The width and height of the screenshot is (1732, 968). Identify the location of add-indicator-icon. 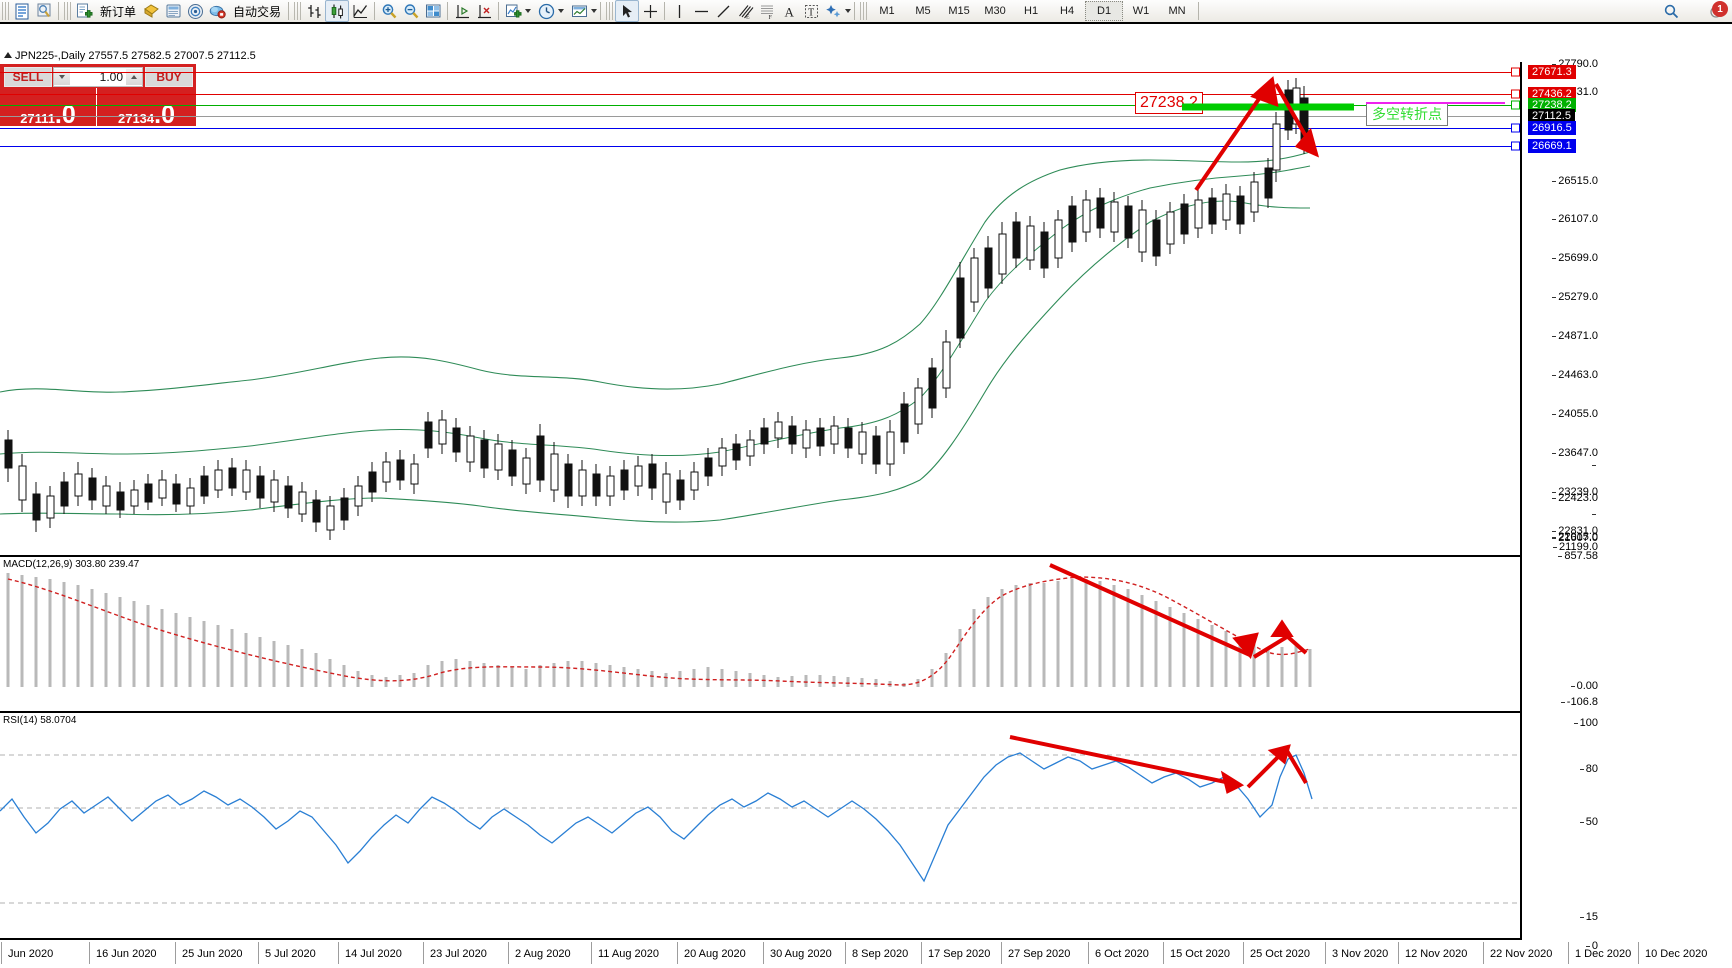
(513, 11).